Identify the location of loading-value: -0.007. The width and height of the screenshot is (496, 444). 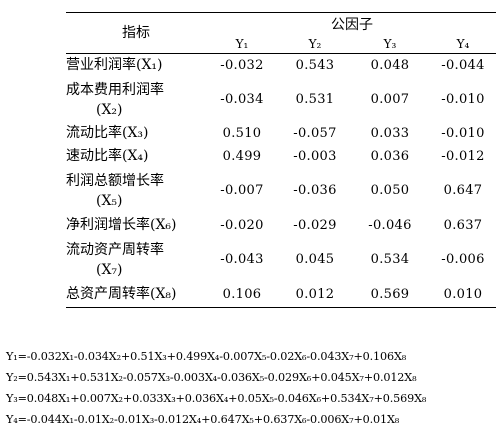
(242, 190).